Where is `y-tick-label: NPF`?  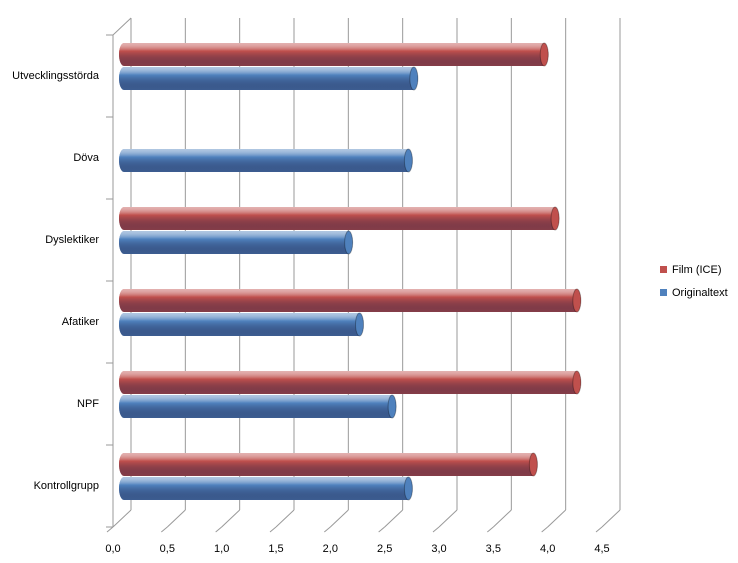 y-tick-label: NPF is located at coordinates (88, 404).